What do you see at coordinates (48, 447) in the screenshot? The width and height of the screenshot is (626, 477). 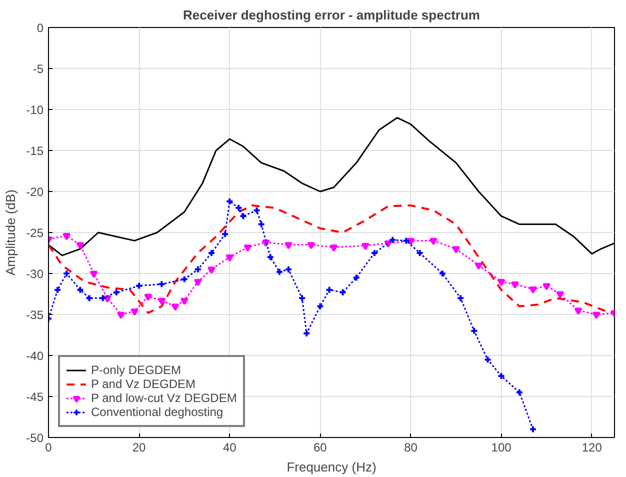 I see `x-tick-label: 0` at bounding box center [48, 447].